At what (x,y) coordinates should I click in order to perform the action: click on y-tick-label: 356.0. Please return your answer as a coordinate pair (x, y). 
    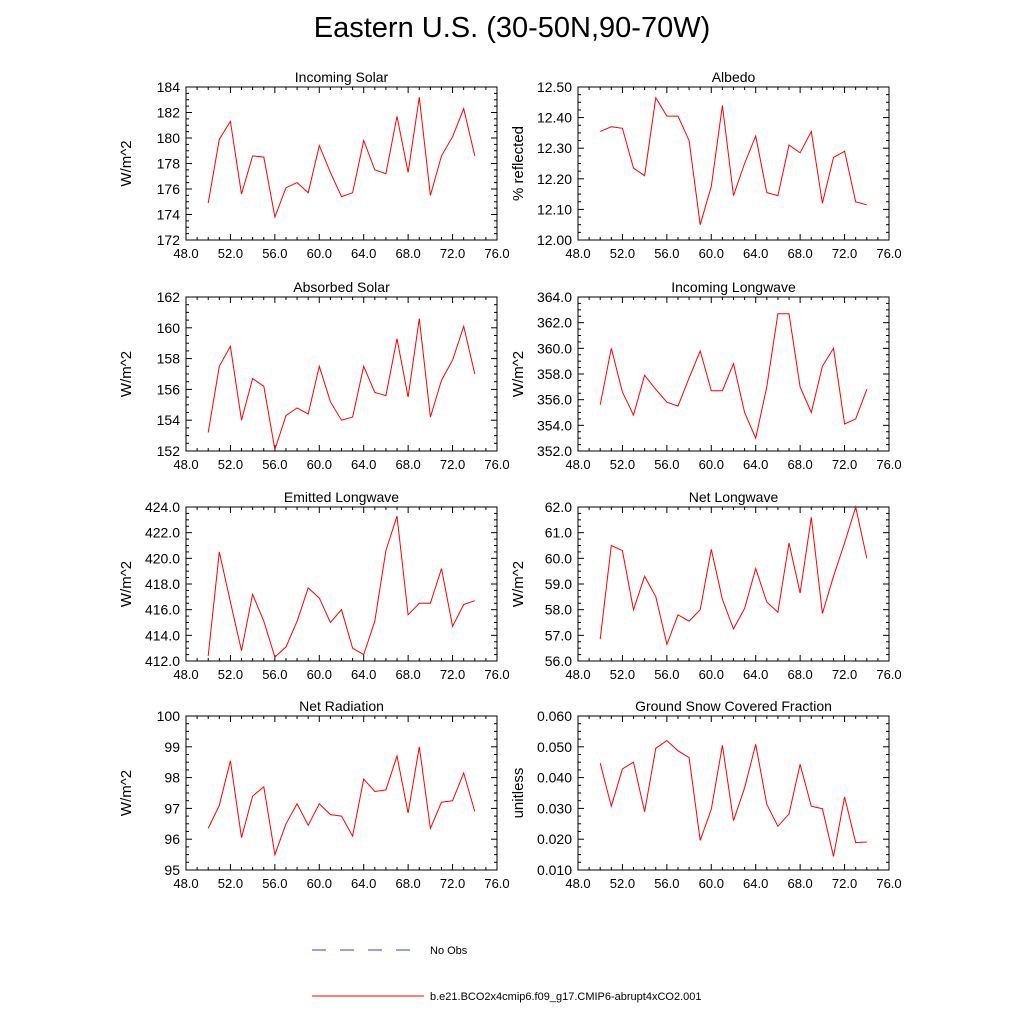
    Looking at the image, I should click on (554, 400).